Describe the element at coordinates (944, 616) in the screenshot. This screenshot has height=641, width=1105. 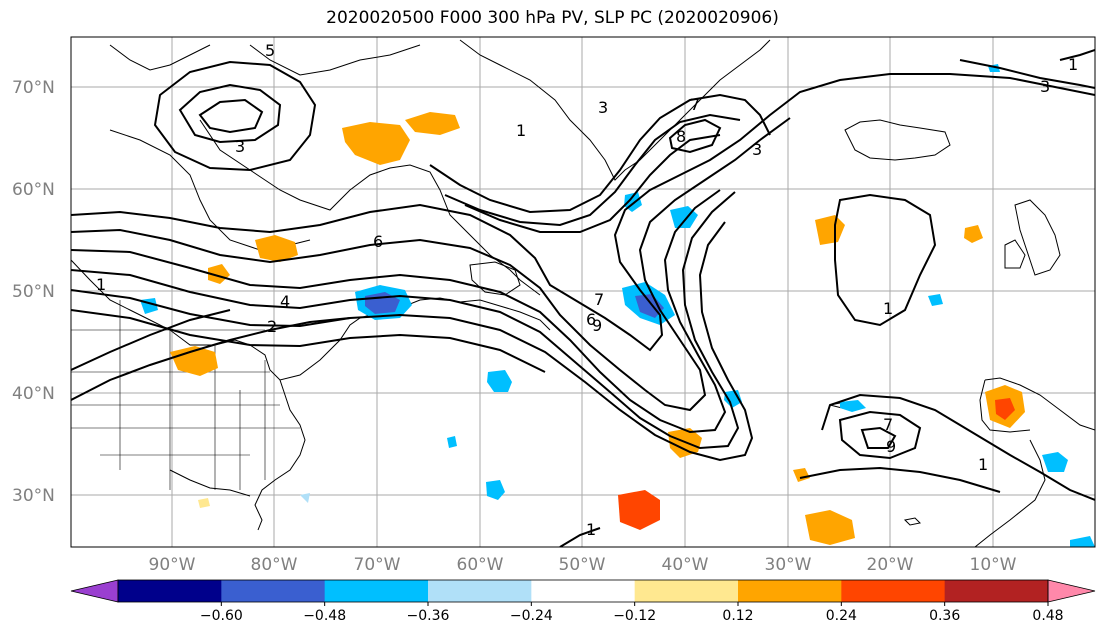
I see `colorbar-tick-label: 0.36` at that location.